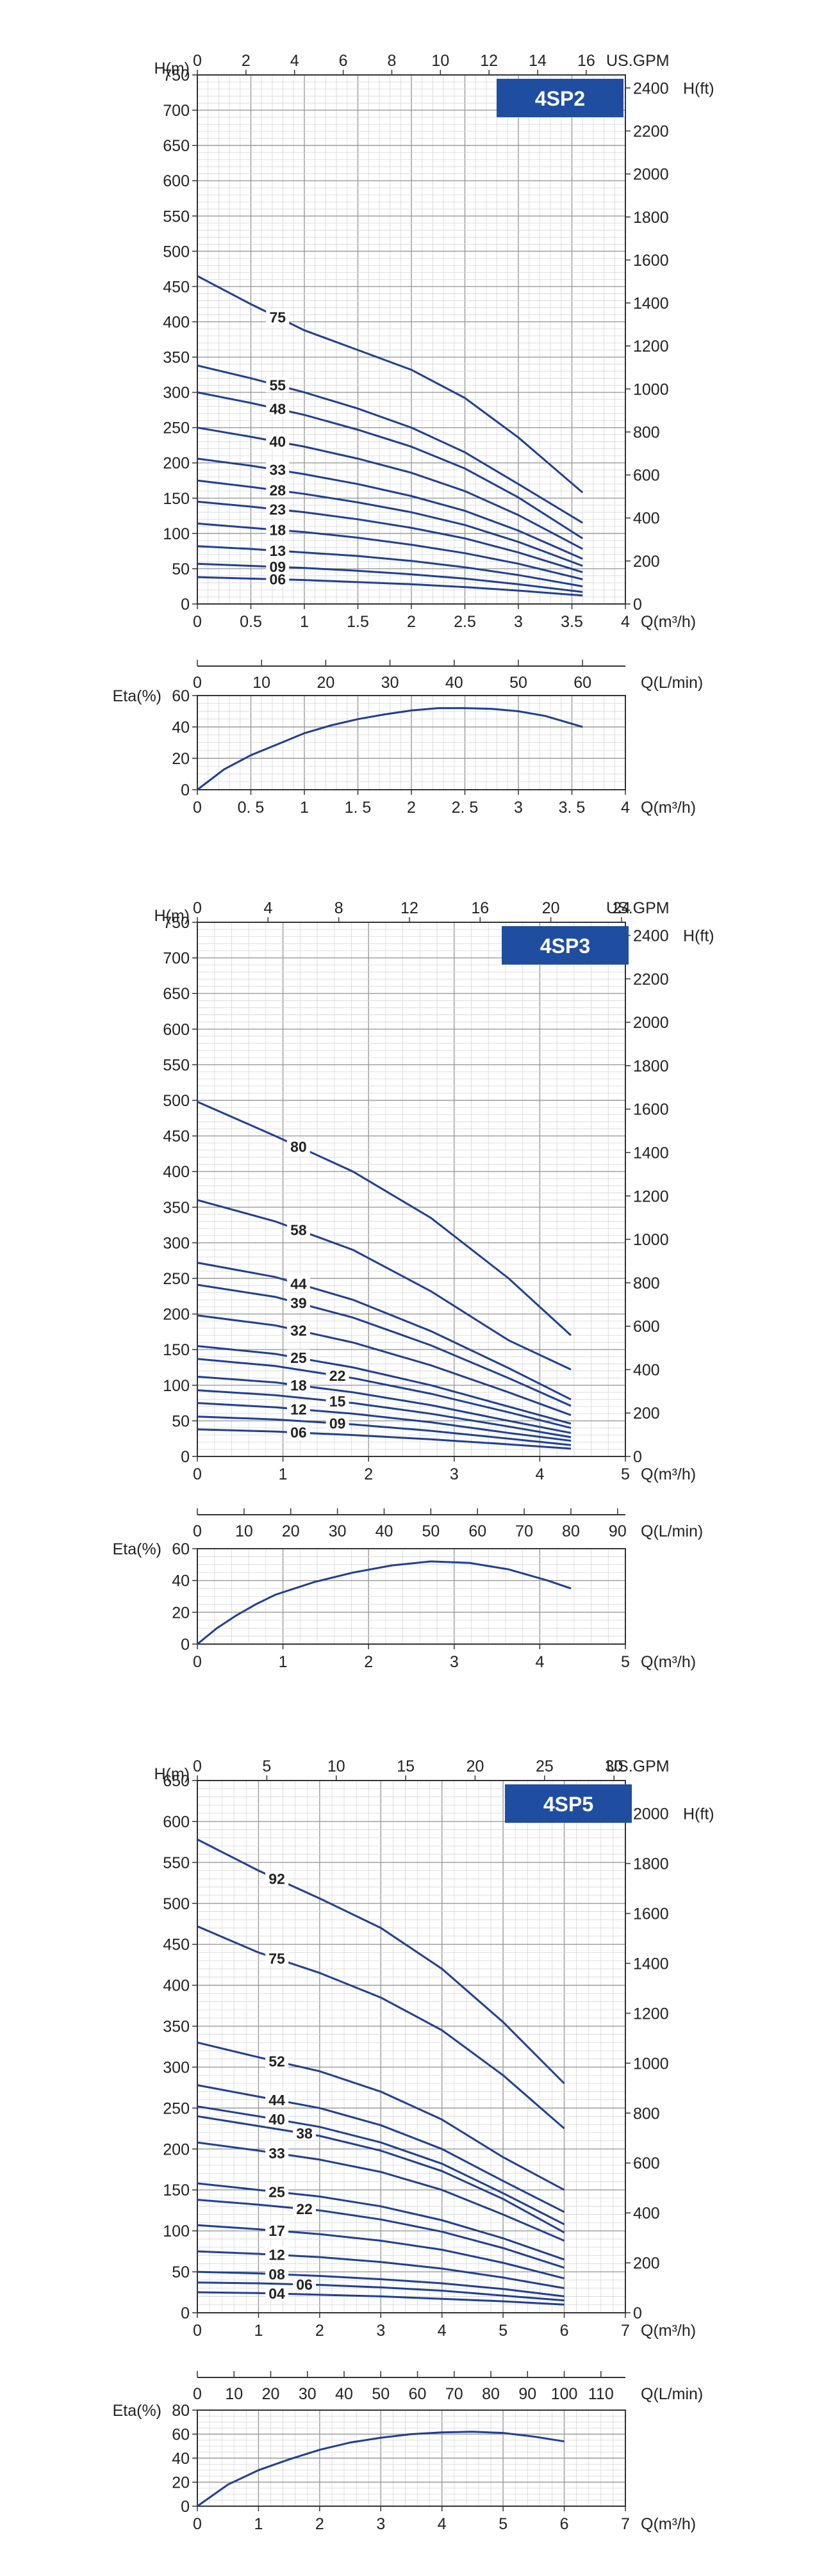  I want to click on eta-x-tick-label: 2, so click(411, 808).